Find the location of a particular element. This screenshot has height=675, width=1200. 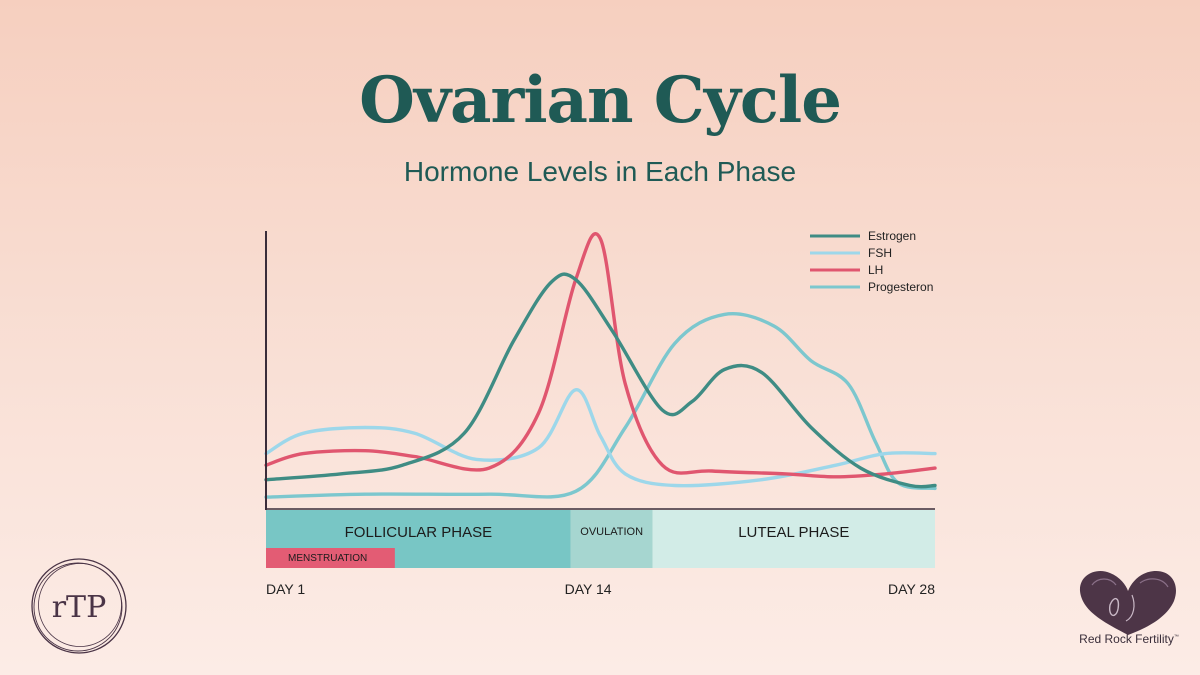

chart-title: Ovarian Cycle is located at coordinates (600, 100).